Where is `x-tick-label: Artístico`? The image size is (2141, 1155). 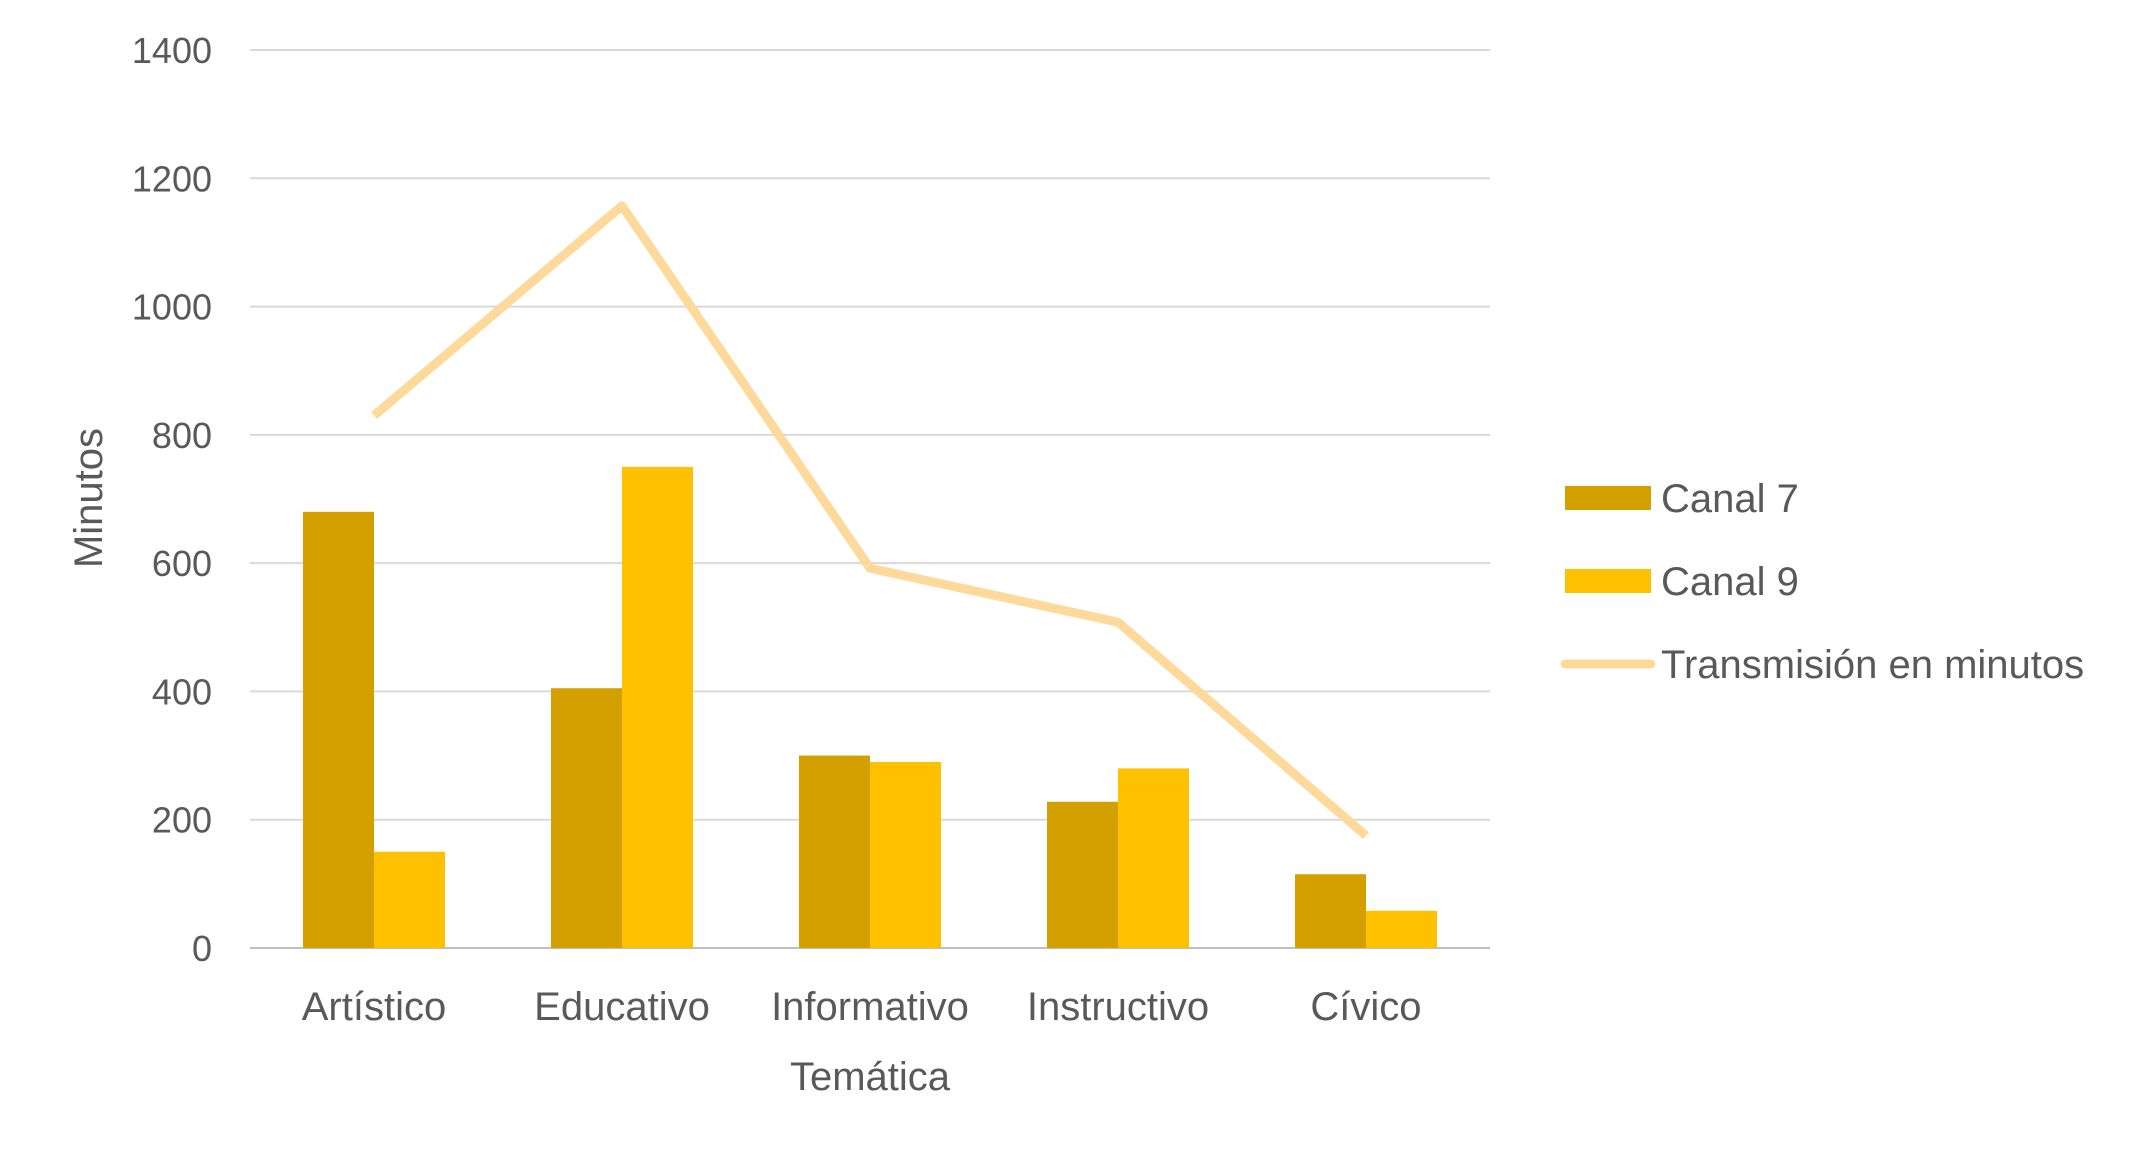
x-tick-label: Artístico is located at coordinates (374, 1007).